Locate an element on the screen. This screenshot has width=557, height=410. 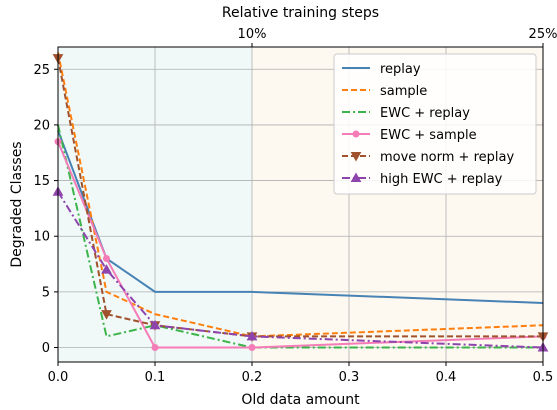
legend-entry: high EWC + replay is located at coordinates (422, 179).